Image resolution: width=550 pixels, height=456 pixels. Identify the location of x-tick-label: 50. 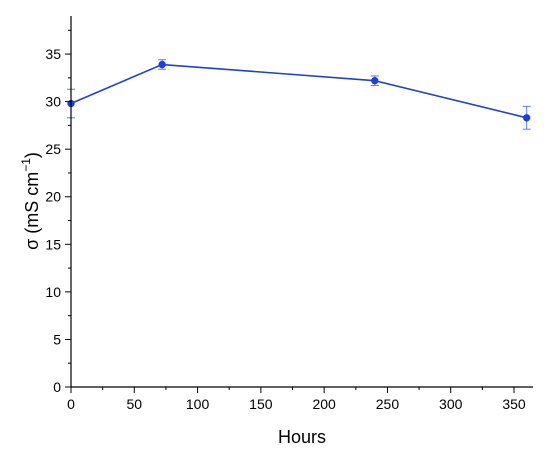
(134, 404).